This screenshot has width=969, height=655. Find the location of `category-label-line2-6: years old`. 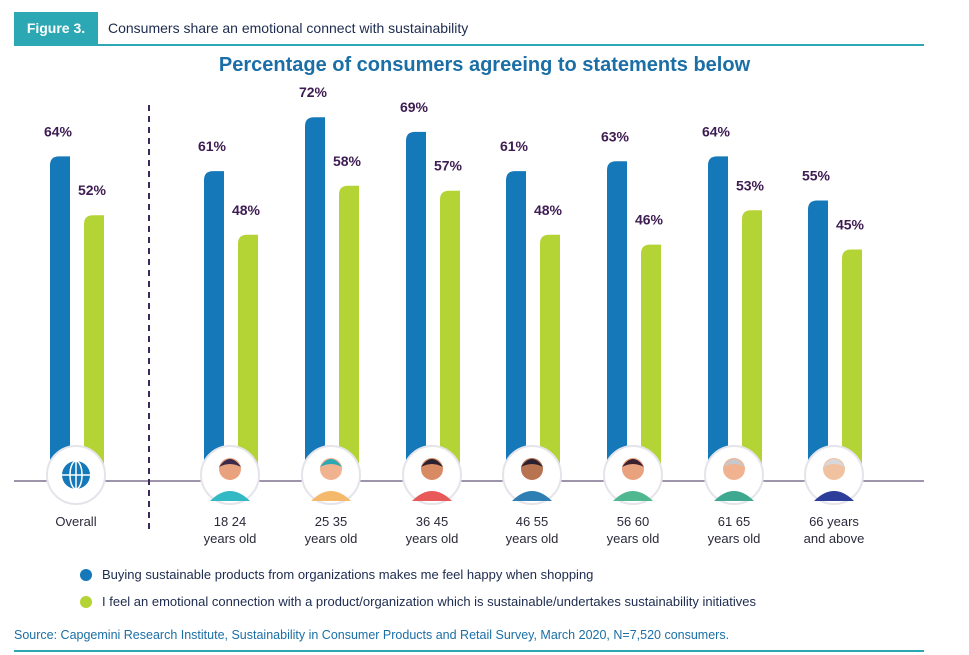

category-label-line2-6: years old is located at coordinates (633, 538).